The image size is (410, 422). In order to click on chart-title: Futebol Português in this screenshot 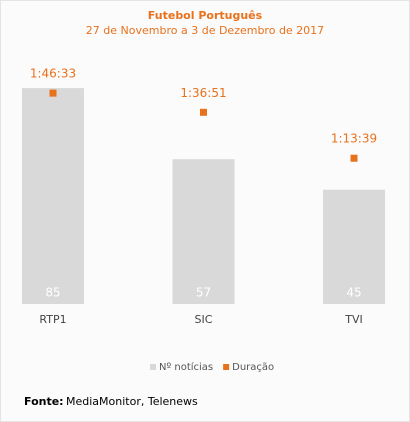, I will do `click(205, 15)`.